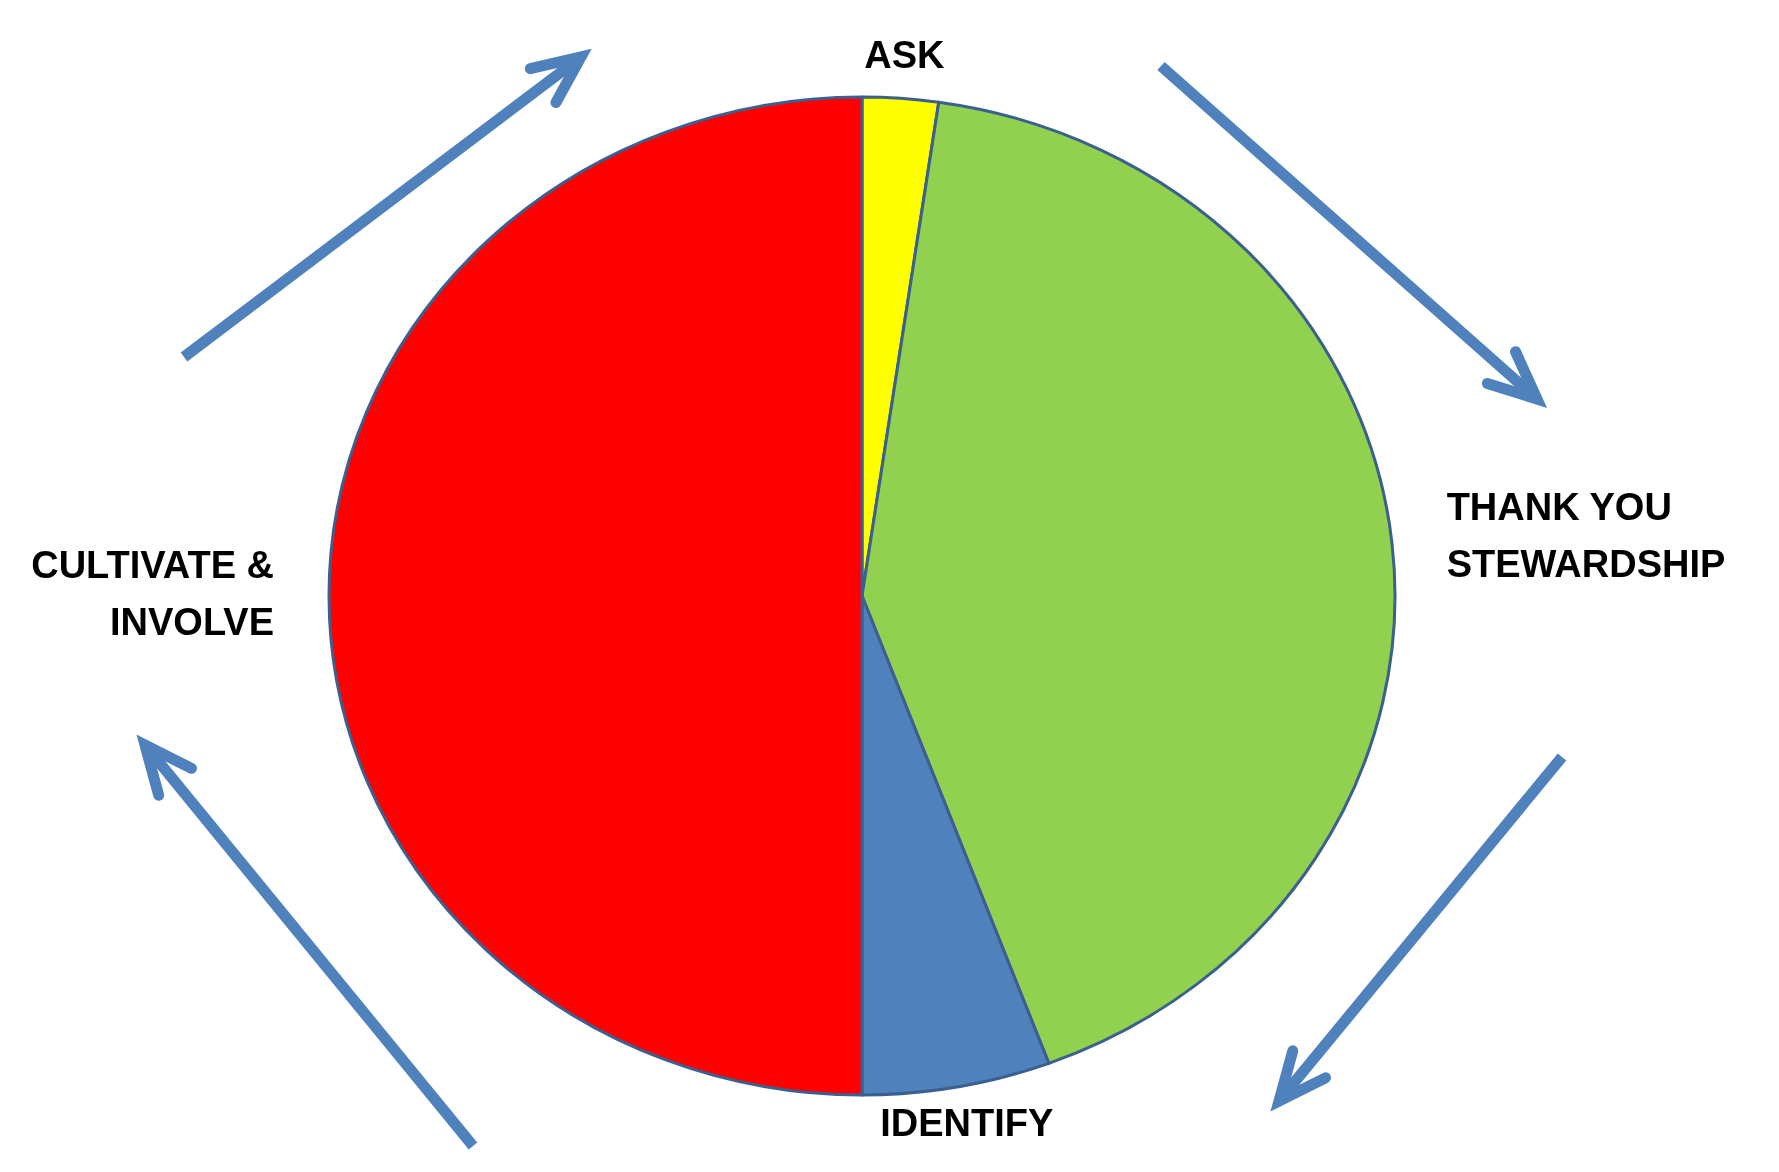 Image resolution: width=1779 pixels, height=1172 pixels. What do you see at coordinates (905, 55) in the screenshot?
I see `slice-label: ASK` at bounding box center [905, 55].